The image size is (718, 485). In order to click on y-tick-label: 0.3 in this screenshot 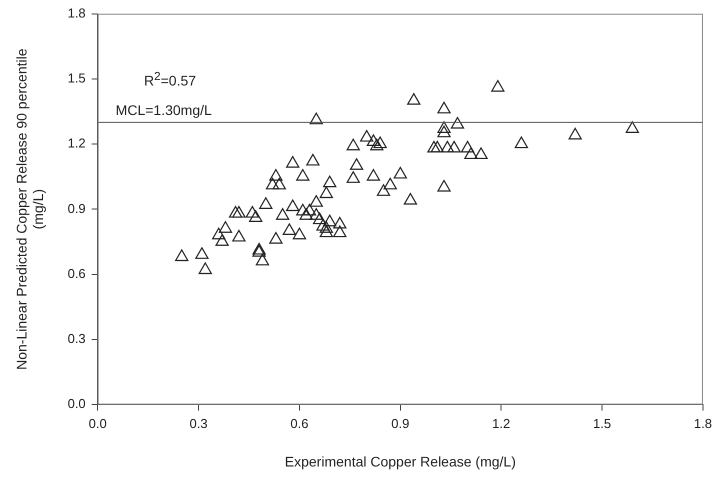, I will do `click(77, 338)`.